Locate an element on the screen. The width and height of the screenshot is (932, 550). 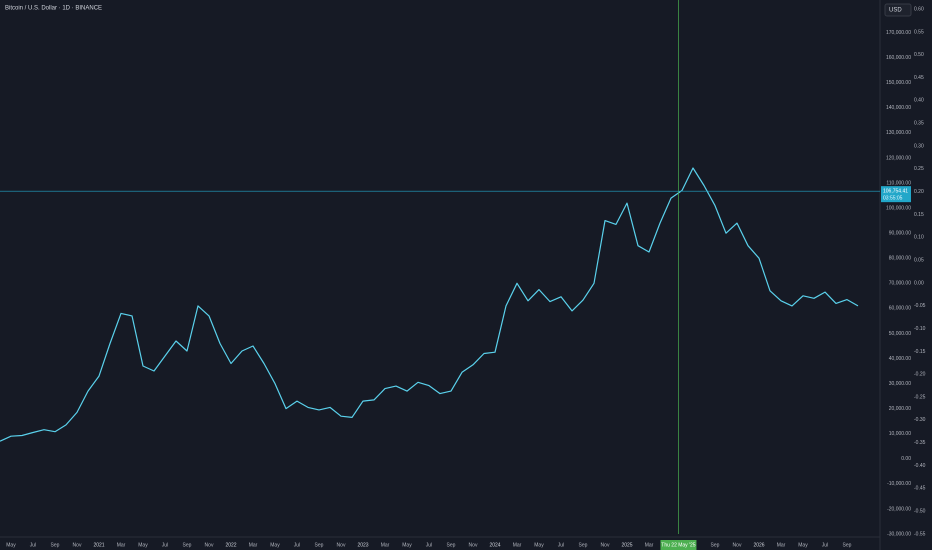
y2-tick-label: -0.15 is located at coordinates (920, 352).